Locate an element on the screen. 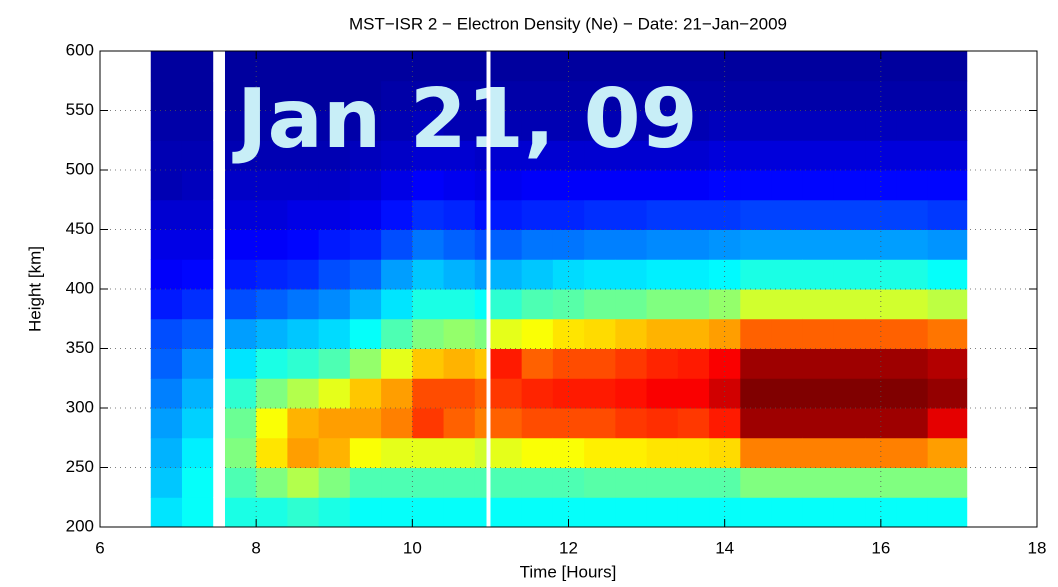 The height and width of the screenshot is (587, 1058). x-axis-label: Time [Hours] is located at coordinates (568, 571).